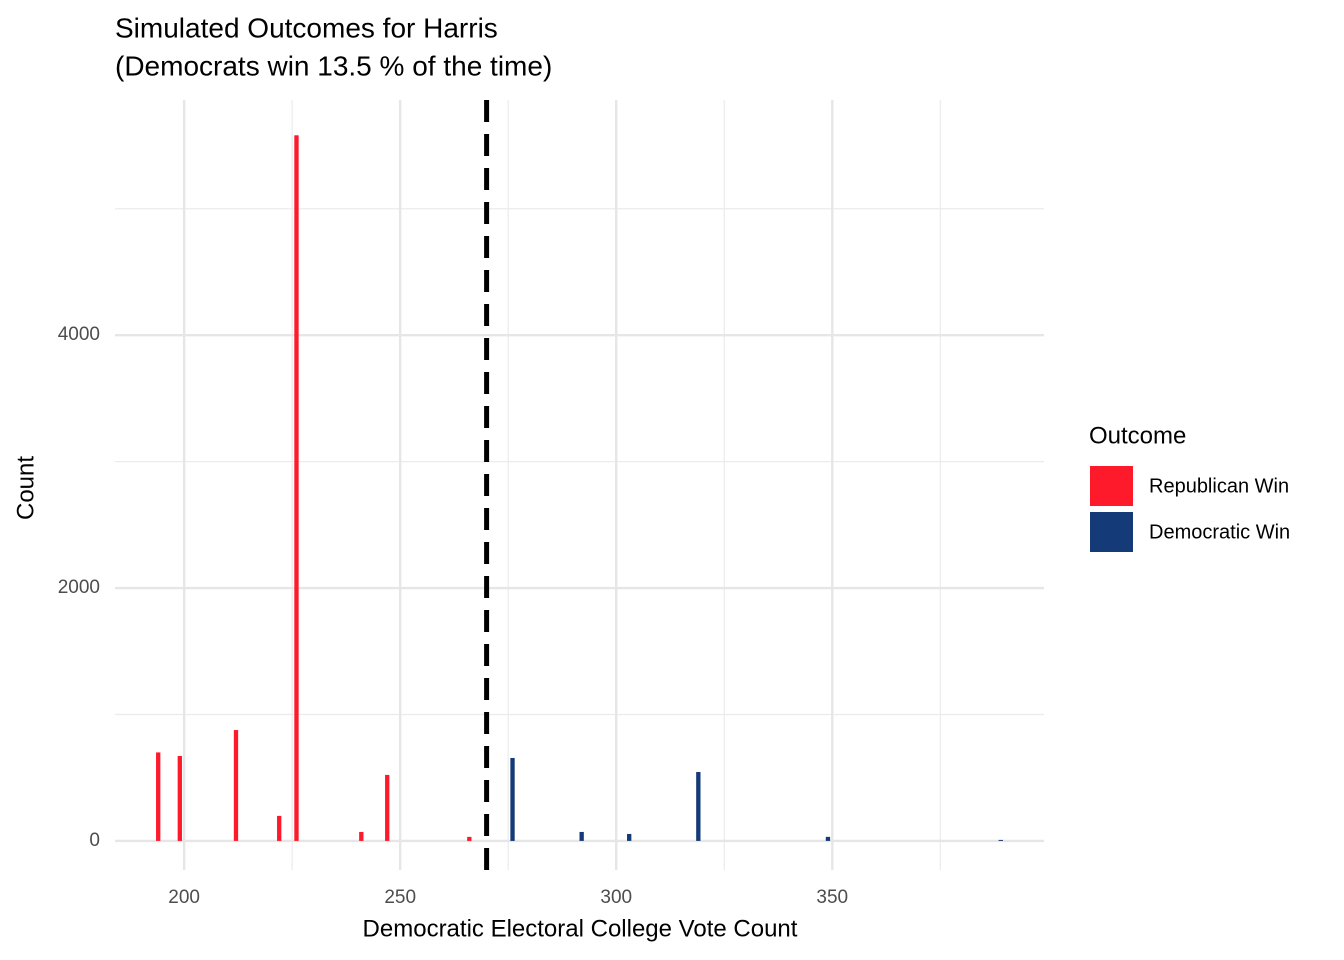  What do you see at coordinates (79, 587) in the screenshot?
I see `y-tick-label: 2000` at bounding box center [79, 587].